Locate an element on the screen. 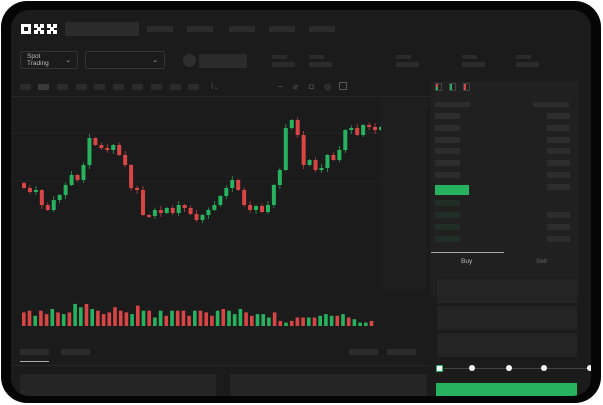  tab-order-history is located at coordinates (75, 352).